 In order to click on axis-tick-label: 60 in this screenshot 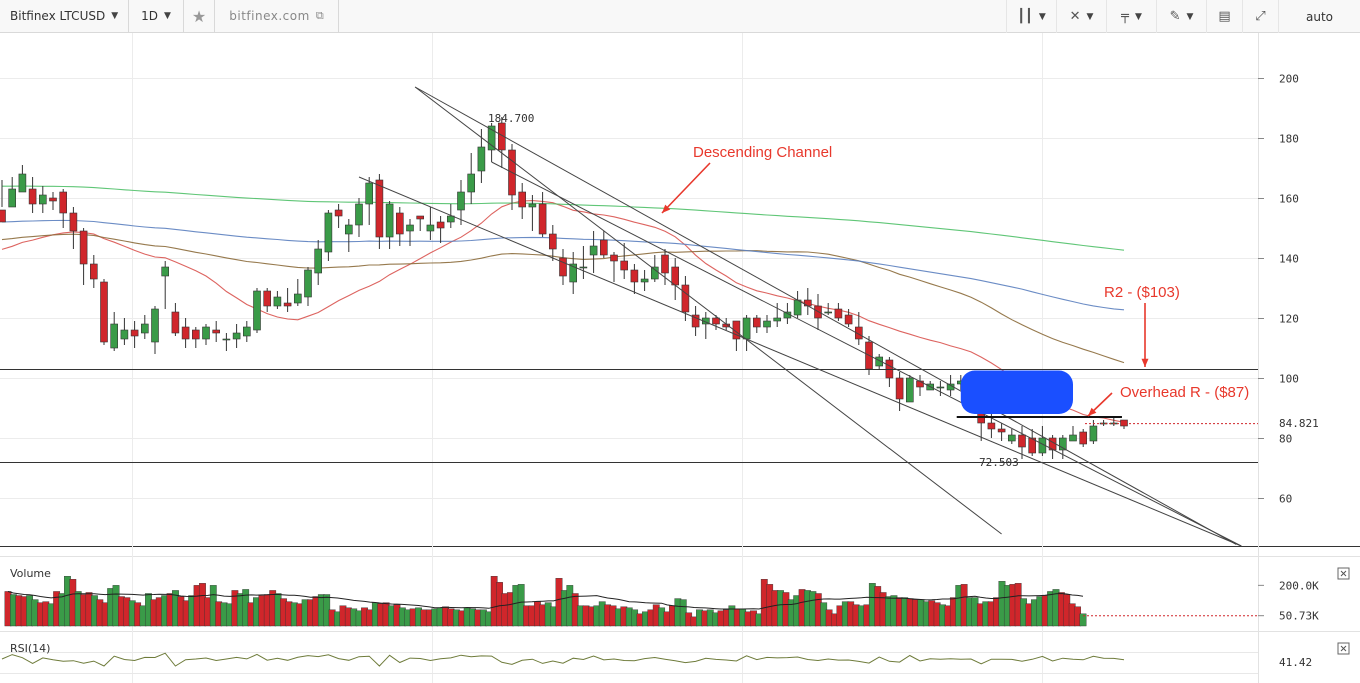, I will do `click(1285, 499)`.